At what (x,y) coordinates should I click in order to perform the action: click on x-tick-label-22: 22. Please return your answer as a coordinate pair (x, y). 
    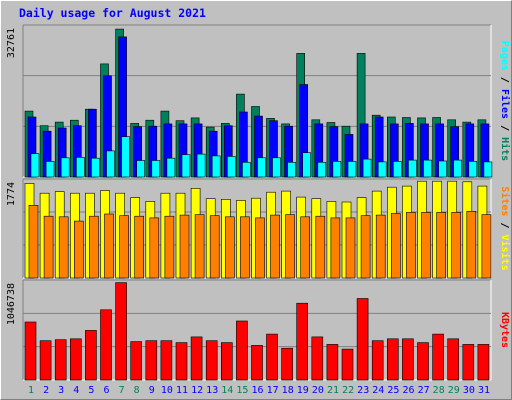
    Looking at the image, I should click on (348, 390).